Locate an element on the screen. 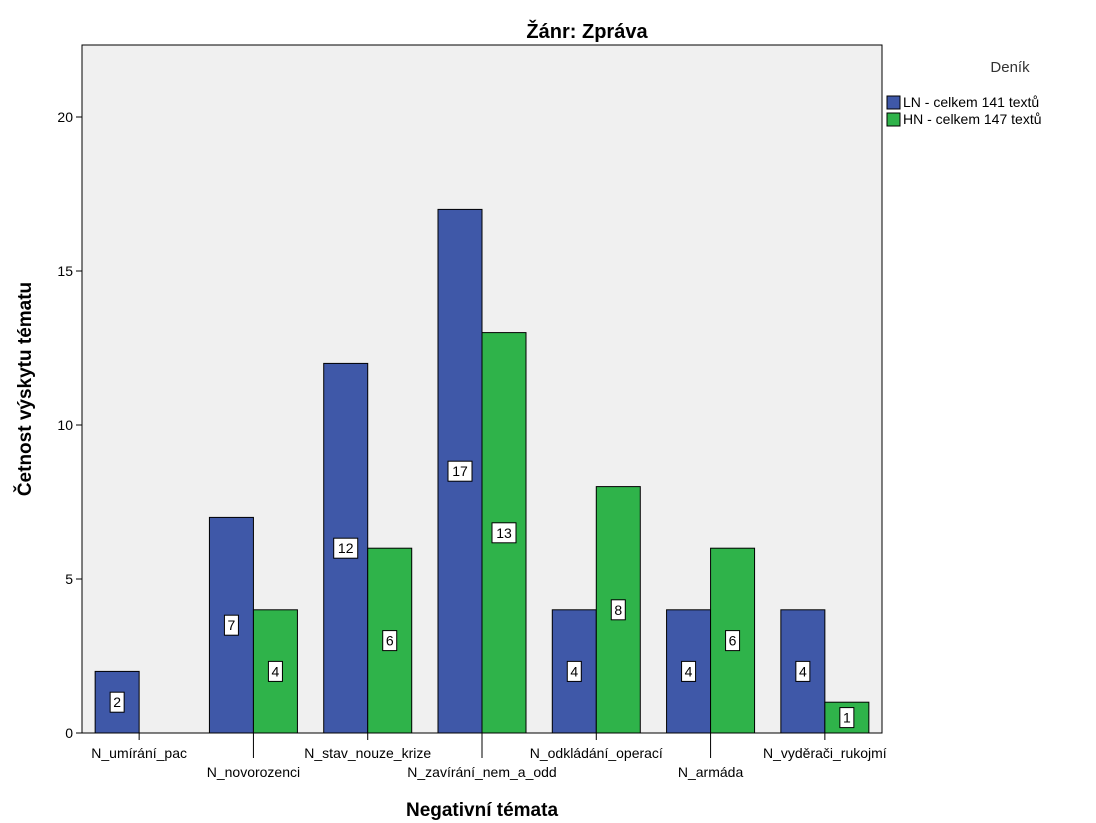 This screenshot has width=1096, height=823. data-label: 2 is located at coordinates (117, 702).